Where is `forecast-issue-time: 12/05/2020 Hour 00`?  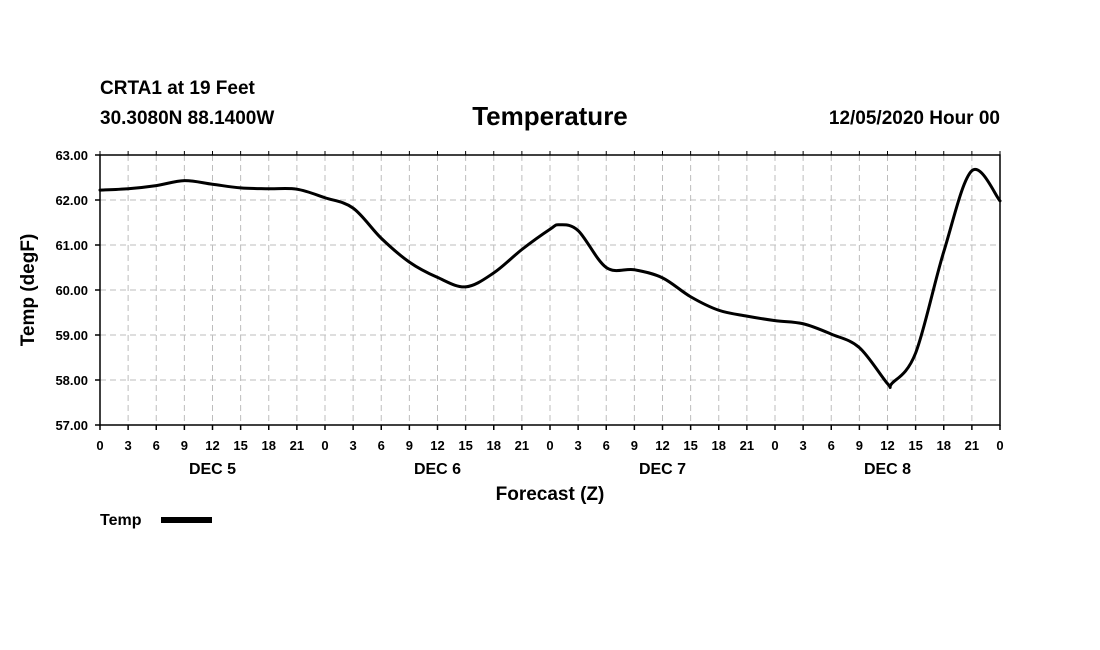
forecast-issue-time: 12/05/2020 Hour 00 is located at coordinates (914, 118).